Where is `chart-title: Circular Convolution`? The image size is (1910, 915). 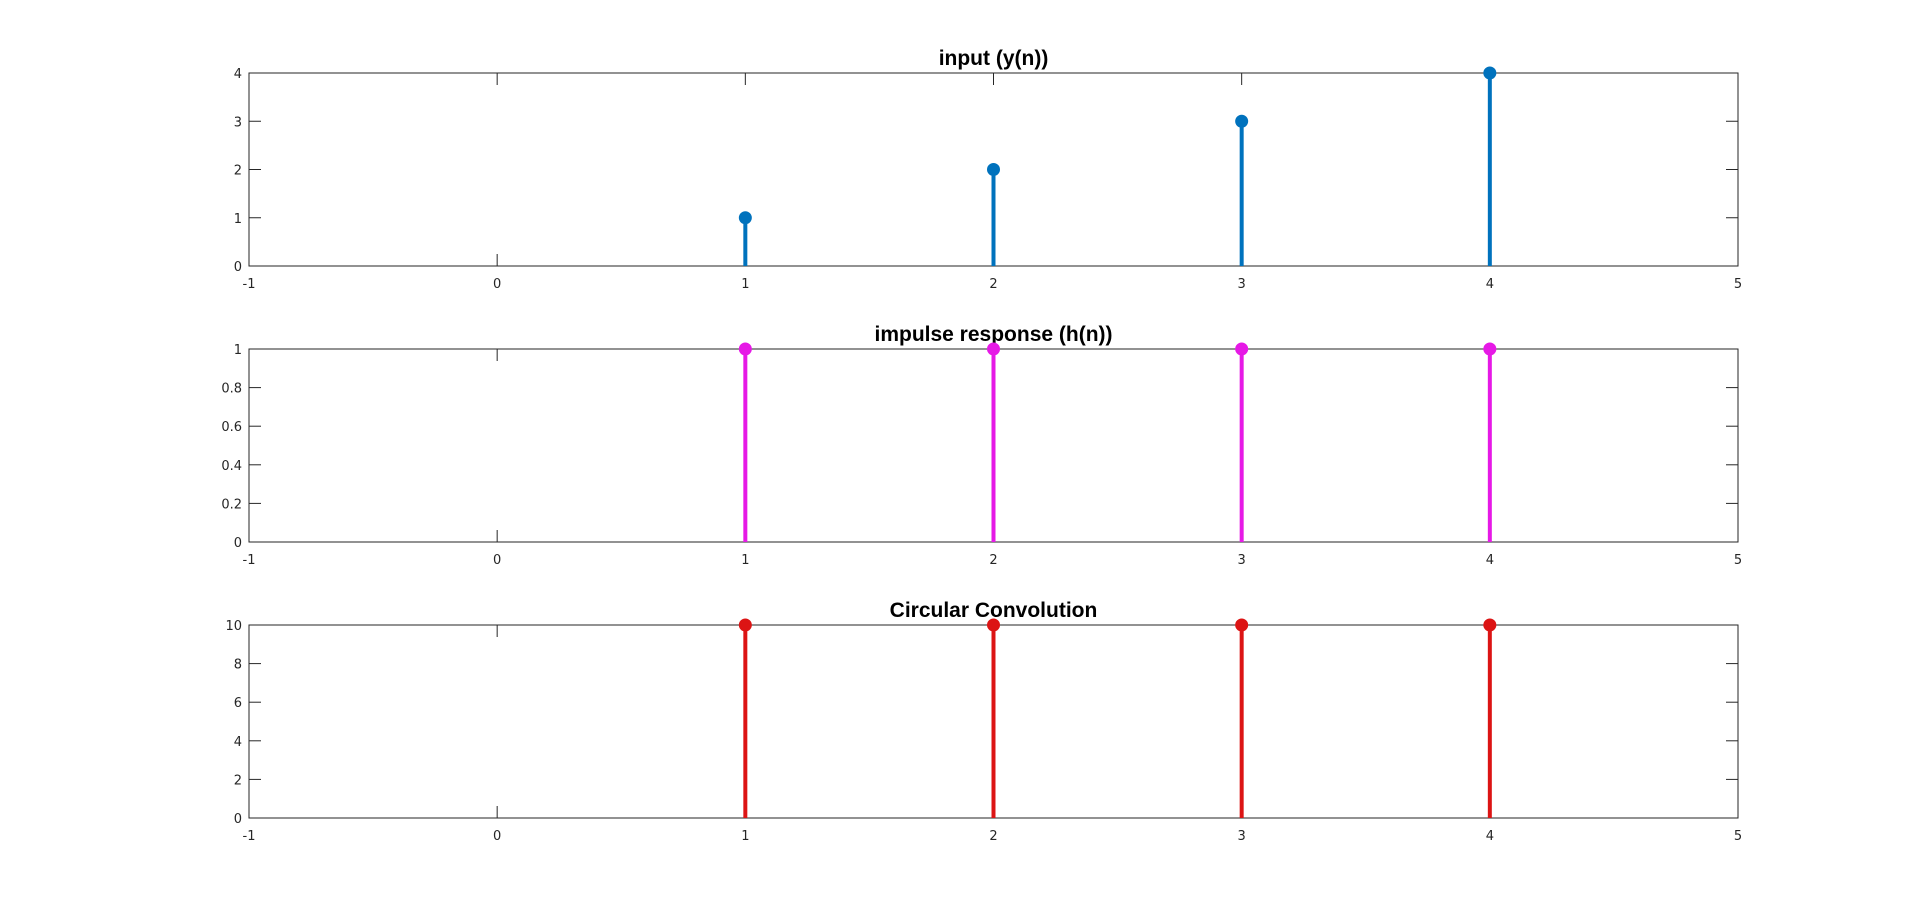 chart-title: Circular Convolution is located at coordinates (994, 610).